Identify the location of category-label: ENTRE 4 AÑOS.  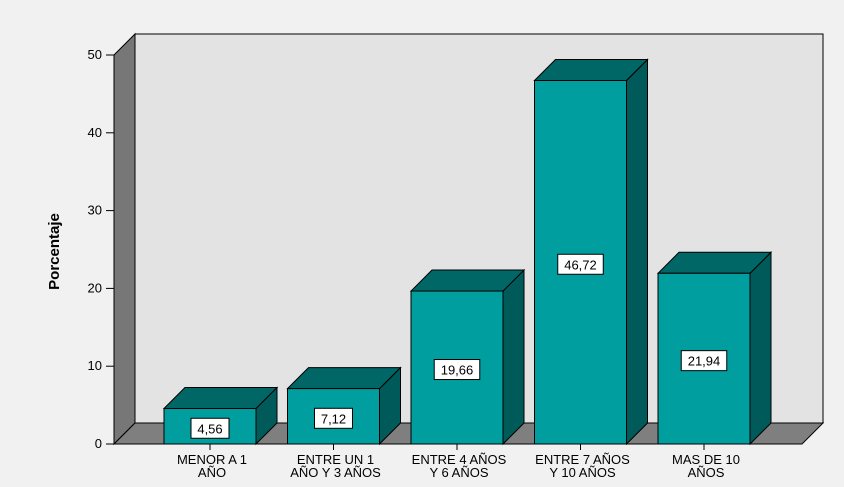
(459, 459).